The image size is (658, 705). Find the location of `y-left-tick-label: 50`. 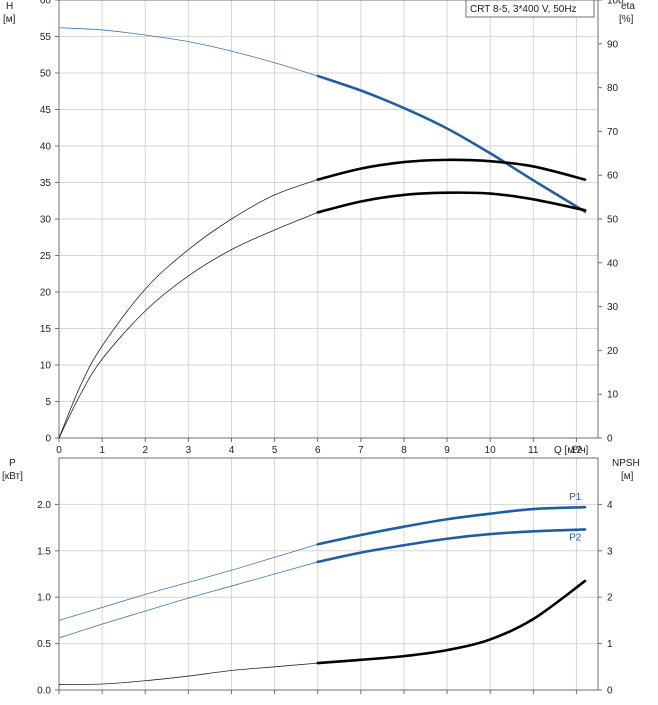

y-left-tick-label: 50 is located at coordinates (46, 74).